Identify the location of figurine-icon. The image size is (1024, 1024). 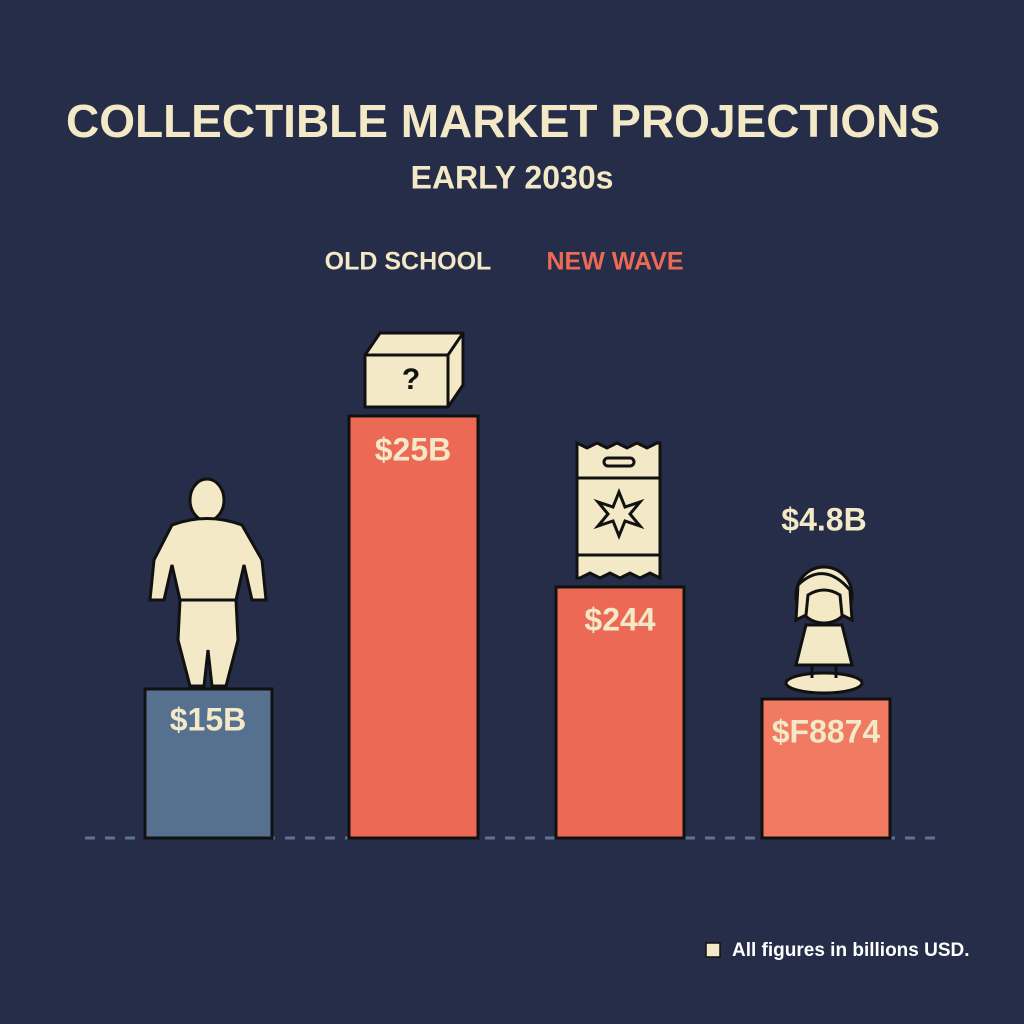
(824, 630).